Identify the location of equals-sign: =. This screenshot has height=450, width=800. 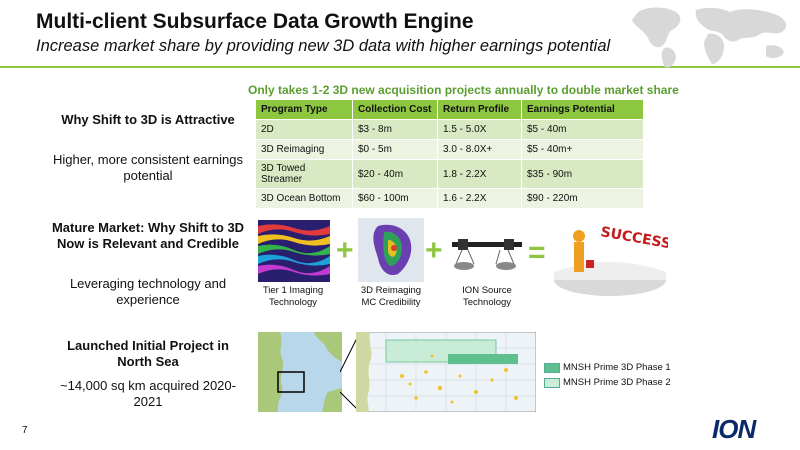
(537, 252).